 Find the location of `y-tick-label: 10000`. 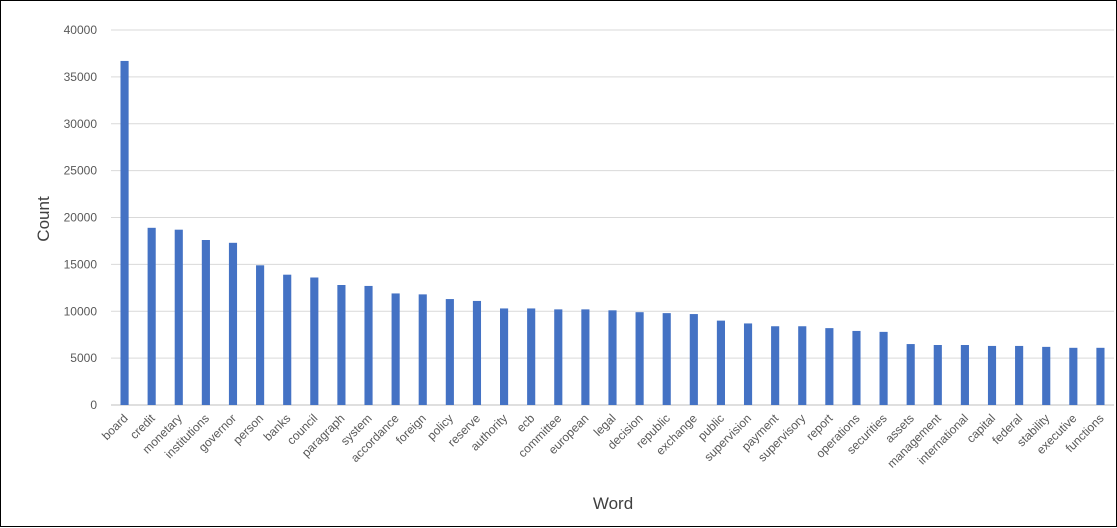

y-tick-label: 10000 is located at coordinates (81, 311).